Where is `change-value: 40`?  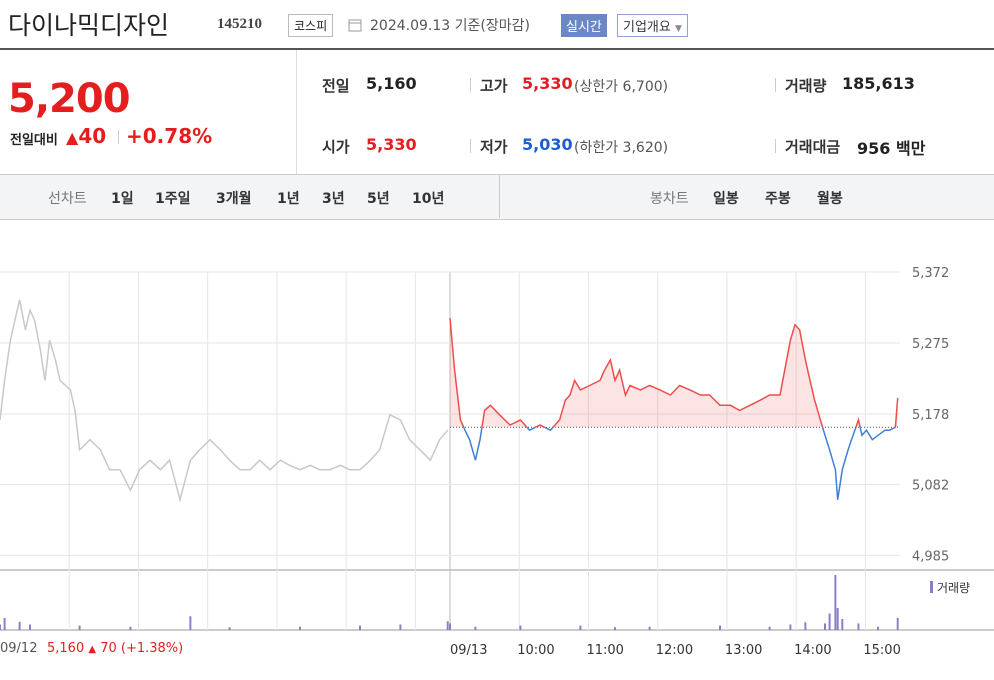 change-value: 40 is located at coordinates (92, 136).